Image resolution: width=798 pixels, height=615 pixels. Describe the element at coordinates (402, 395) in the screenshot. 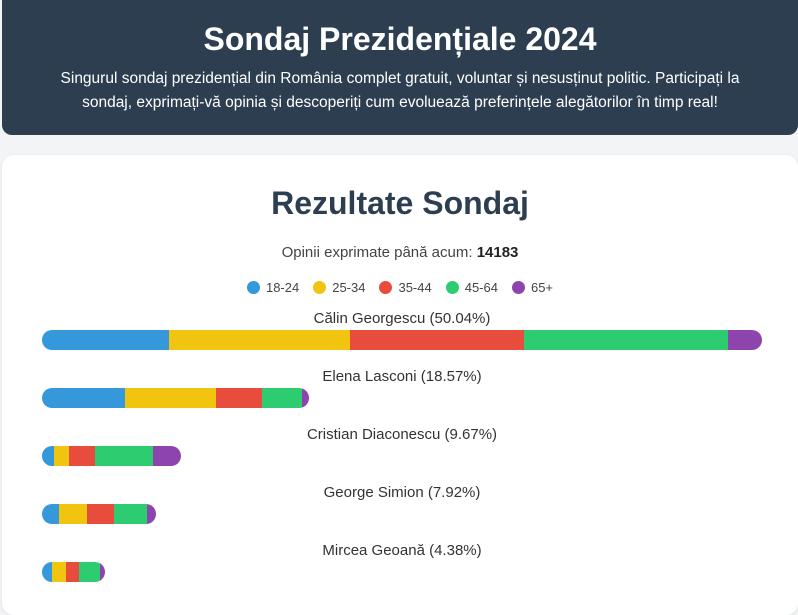

I see `candidate-row: Elena Lasconi (18.57%)` at that location.